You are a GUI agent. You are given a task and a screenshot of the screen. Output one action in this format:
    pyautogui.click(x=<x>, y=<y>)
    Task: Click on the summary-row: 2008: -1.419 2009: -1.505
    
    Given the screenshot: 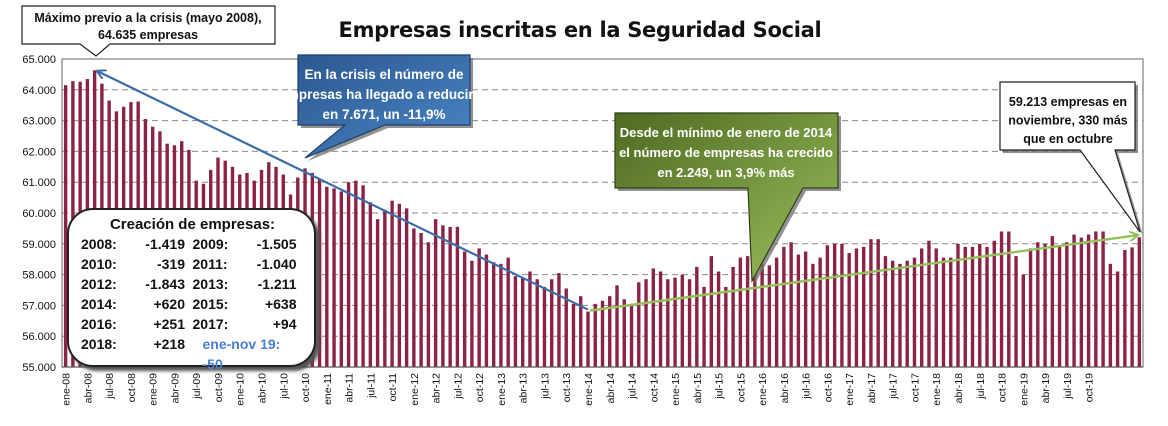 What is the action you would take?
    pyautogui.click(x=192, y=244)
    